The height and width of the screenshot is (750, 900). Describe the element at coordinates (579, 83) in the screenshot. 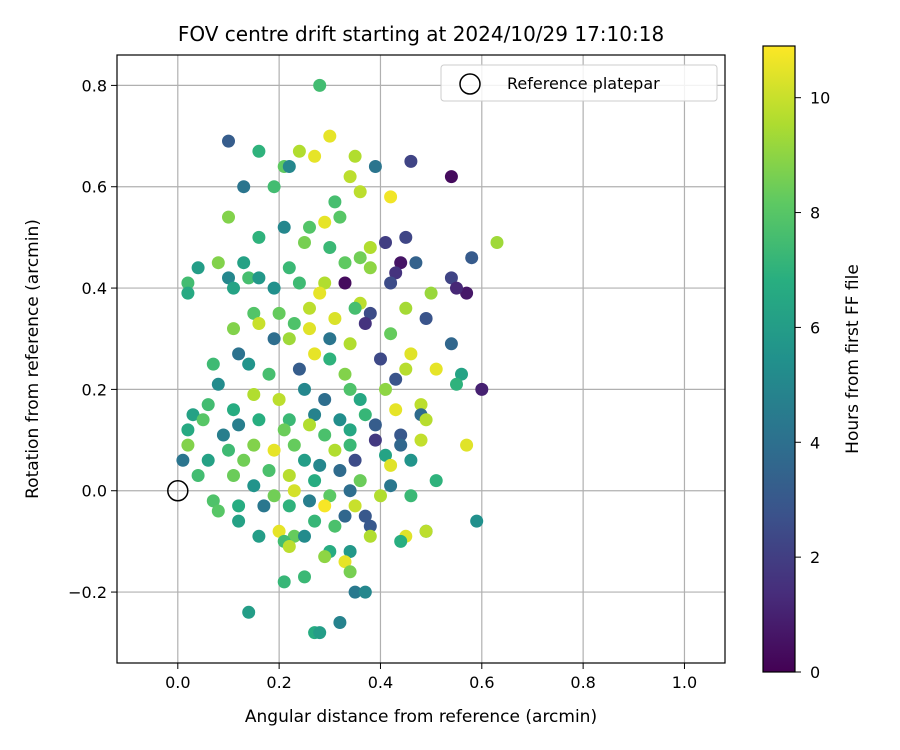

I see `legend-box` at that location.